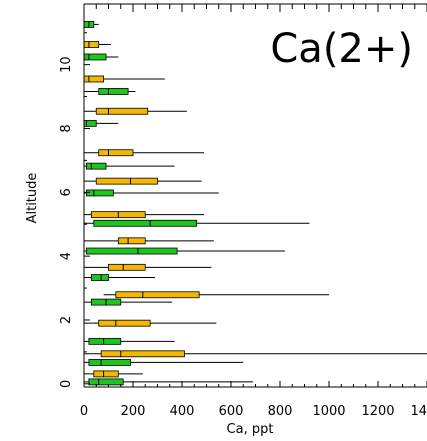 The width and height of the screenshot is (427, 441). What do you see at coordinates (341, 49) in the screenshot?
I see `chart-annotation: Ca(2+)` at bounding box center [341, 49].